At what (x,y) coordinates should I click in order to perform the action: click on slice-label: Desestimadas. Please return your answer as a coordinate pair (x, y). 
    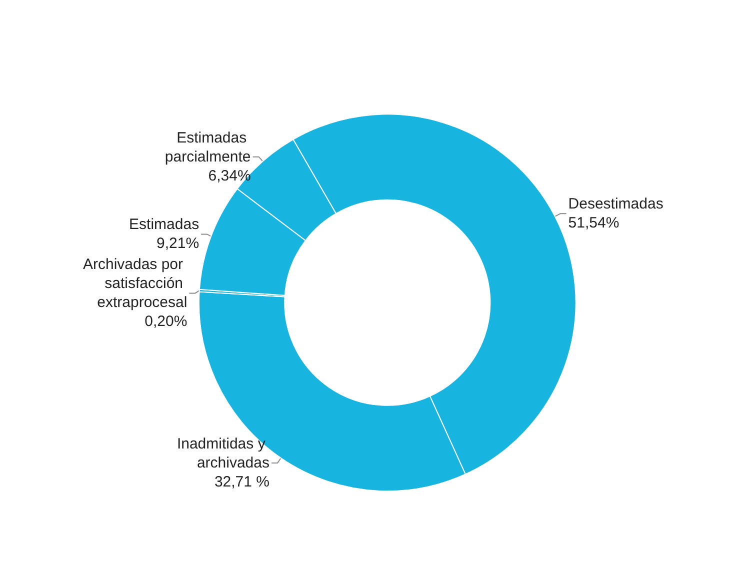
    Looking at the image, I should click on (616, 204).